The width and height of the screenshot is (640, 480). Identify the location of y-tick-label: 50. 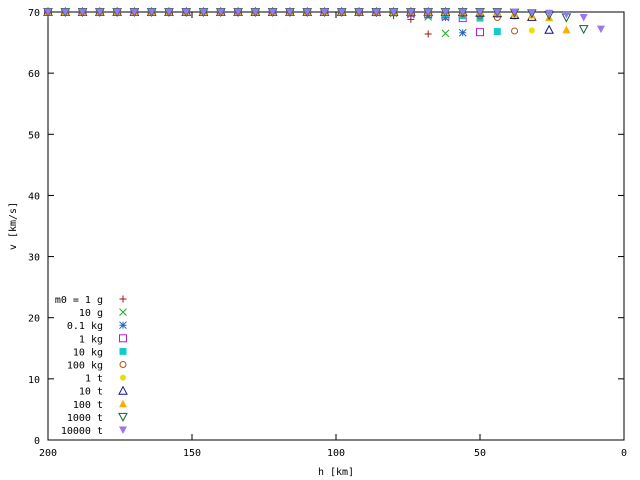
(34, 135).